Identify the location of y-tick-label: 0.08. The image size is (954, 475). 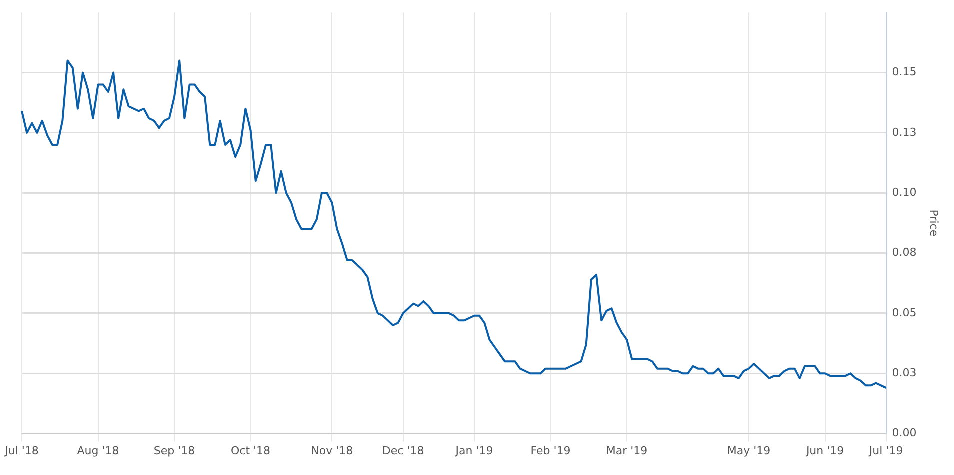
(904, 253).